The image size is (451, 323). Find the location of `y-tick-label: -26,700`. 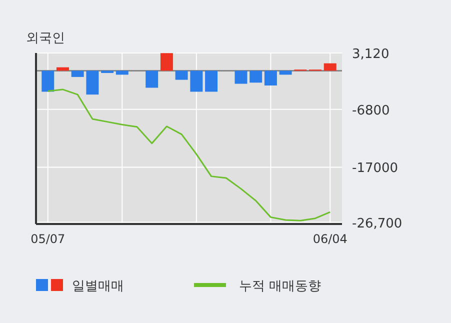

y-tick-label: -26,700 is located at coordinates (377, 224).